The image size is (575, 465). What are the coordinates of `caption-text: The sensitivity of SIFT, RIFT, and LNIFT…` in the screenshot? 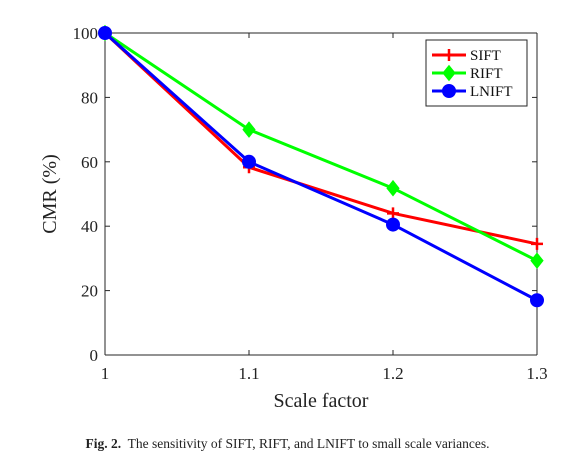 It's located at (308, 443).